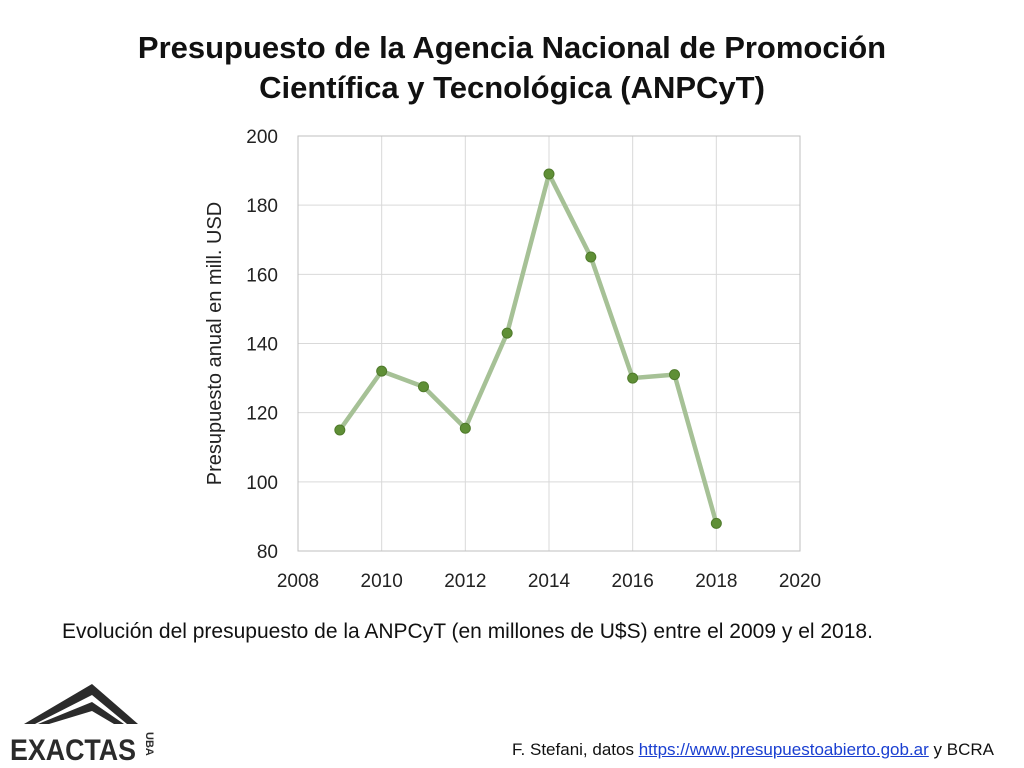 The width and height of the screenshot is (1024, 768). What do you see at coordinates (298, 581) in the screenshot?
I see `x-tick-label: 2008` at bounding box center [298, 581].